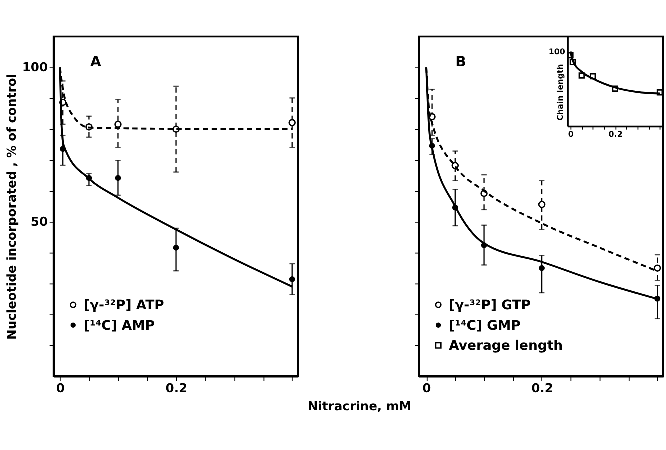  Describe the element at coordinates (560, 92) in the screenshot. I see `y-axis-title: Chain length` at that location.